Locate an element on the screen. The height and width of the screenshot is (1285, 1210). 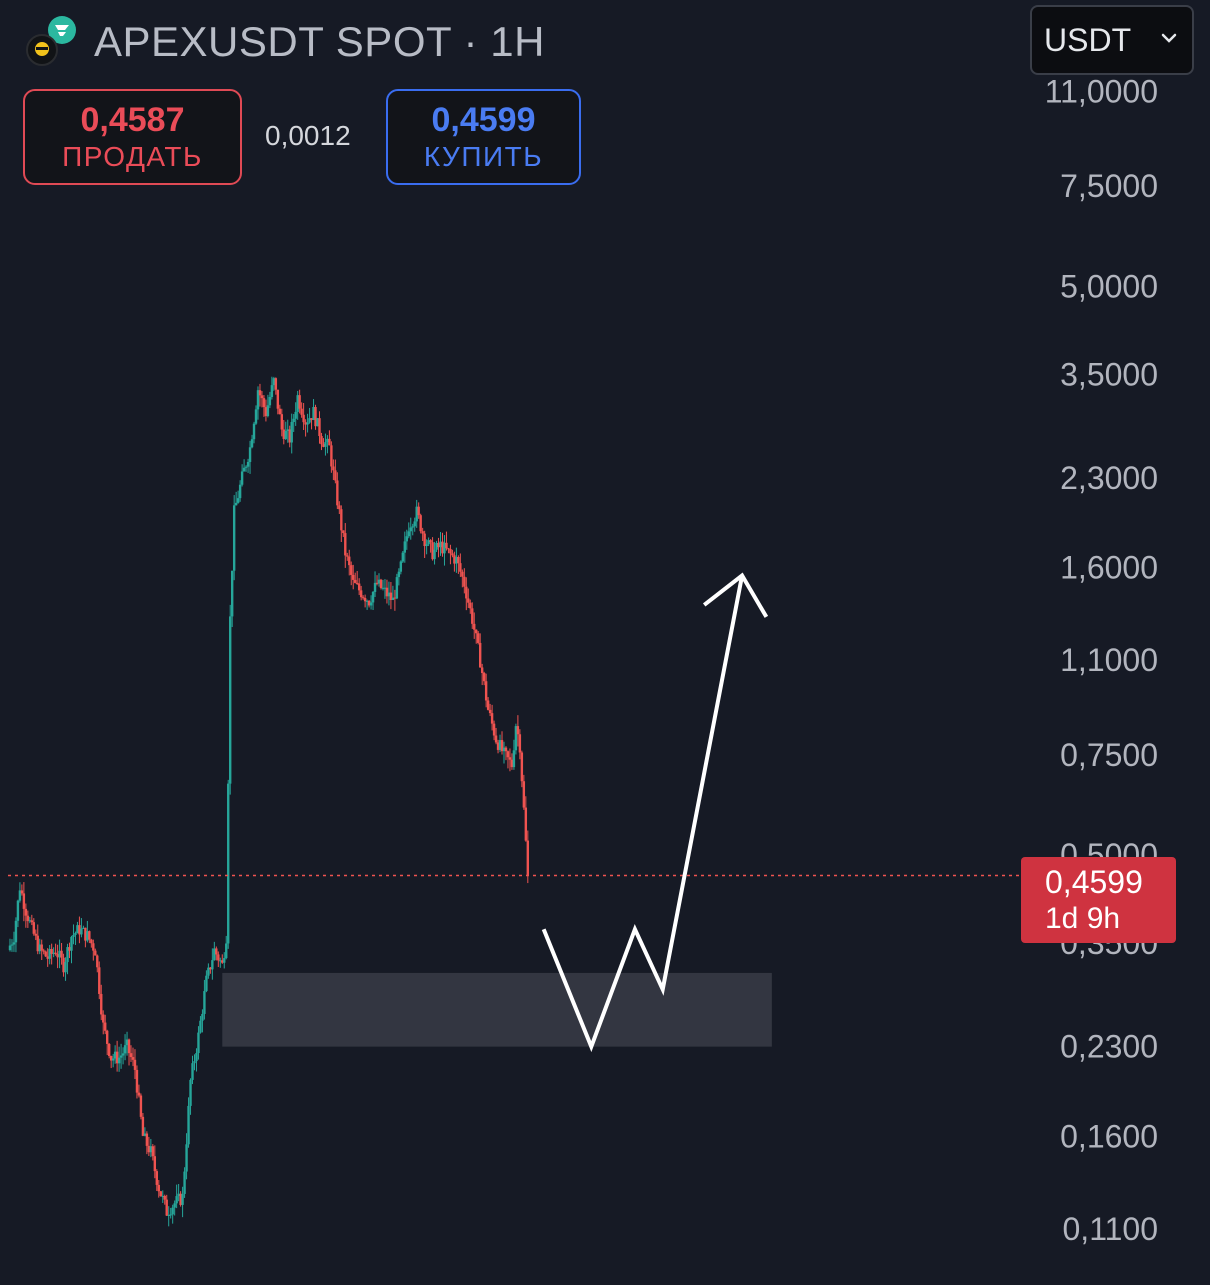
buy-button: 0,4599 КУПИТЬ is located at coordinates (483, 137).